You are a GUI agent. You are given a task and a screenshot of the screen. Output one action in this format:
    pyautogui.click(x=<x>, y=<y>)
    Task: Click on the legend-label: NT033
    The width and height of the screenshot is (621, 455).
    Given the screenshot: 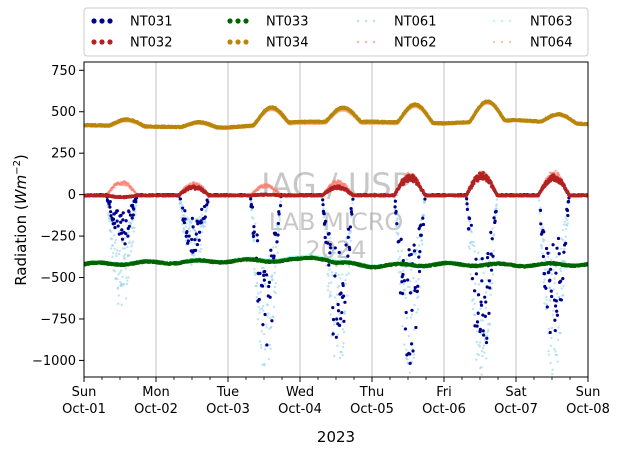 What is the action you would take?
    pyautogui.click(x=287, y=22)
    